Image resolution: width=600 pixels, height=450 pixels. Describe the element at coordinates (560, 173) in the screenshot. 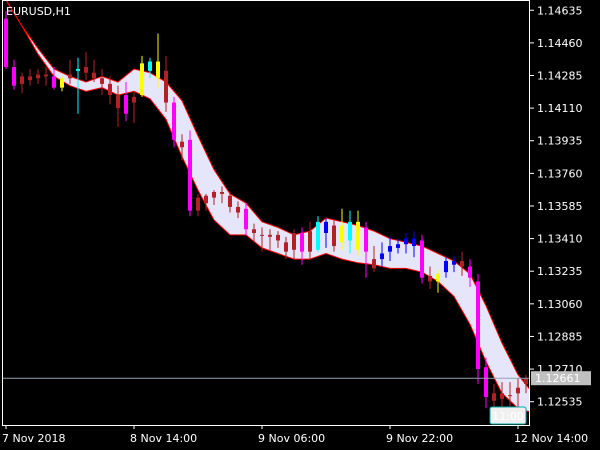

I see `y-tick-label: 1.13760` at that location.